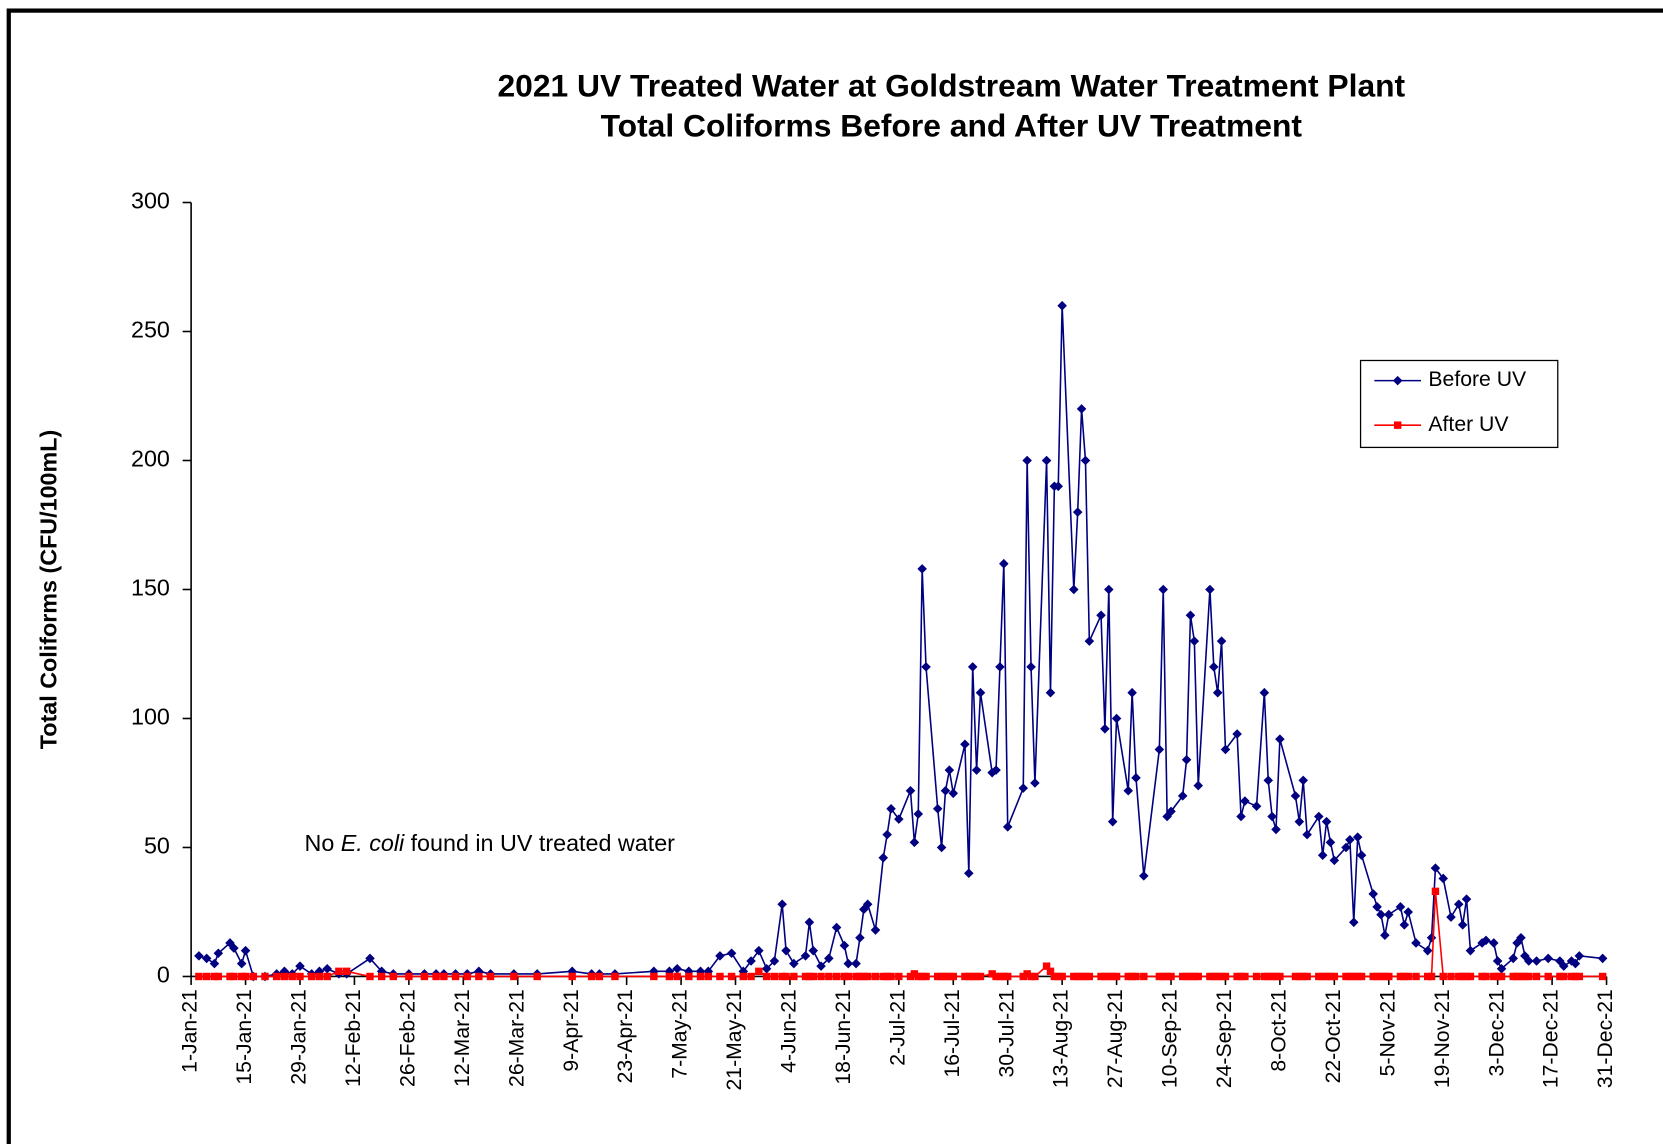 The image size is (1663, 1144). Describe the element at coordinates (897, 1027) in the screenshot. I see `x-tick-label: 2-Jul-21` at that location.